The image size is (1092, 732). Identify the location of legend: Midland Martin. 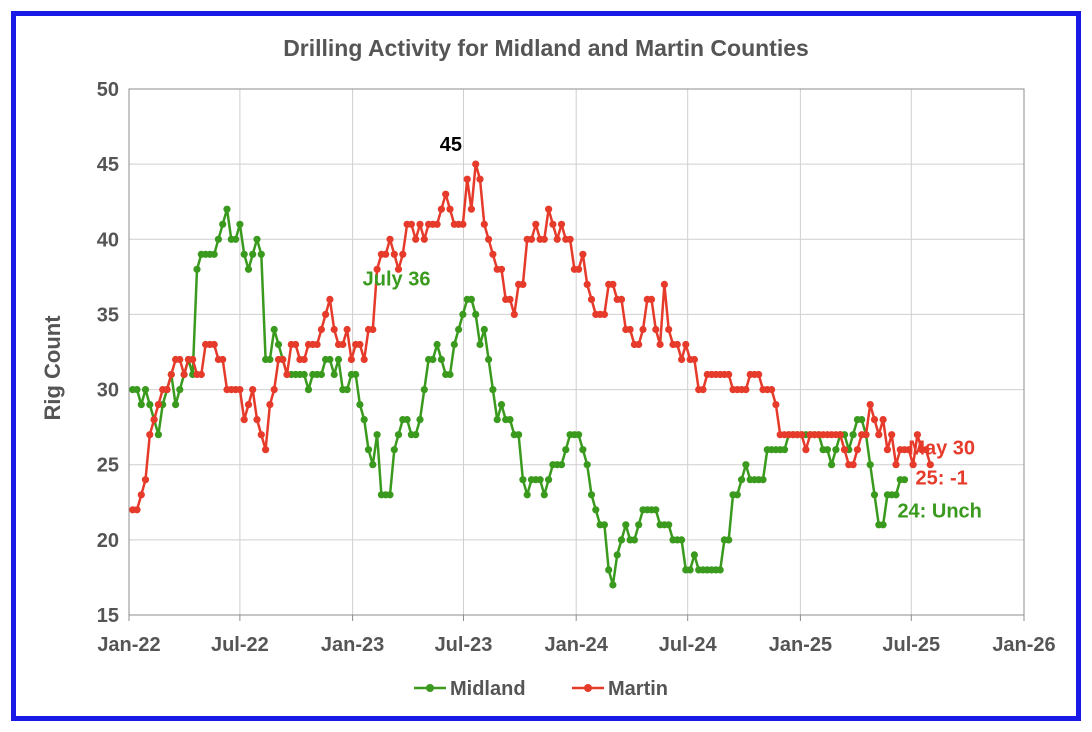
(541, 689).